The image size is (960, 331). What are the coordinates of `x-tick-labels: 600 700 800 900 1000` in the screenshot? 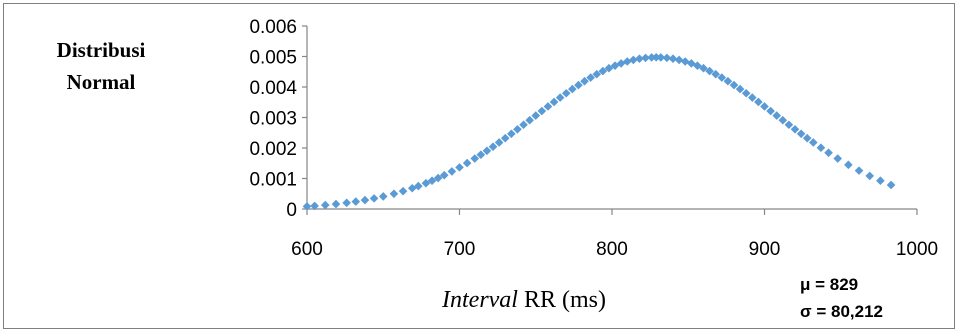 It's located at (614, 249).